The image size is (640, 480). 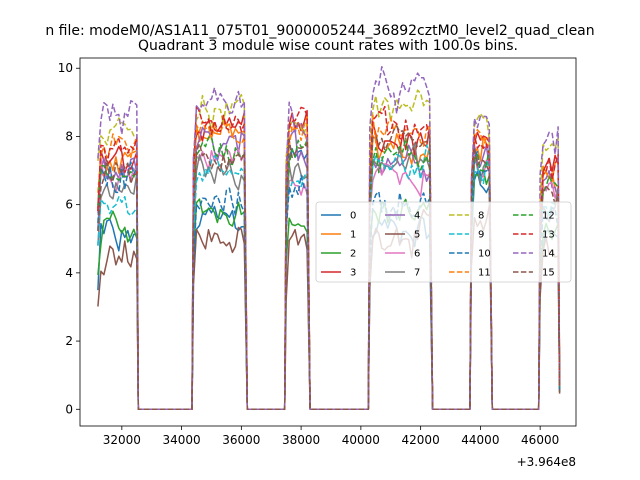 What do you see at coordinates (417, 254) in the screenshot?
I see `legend-label-6: 6` at bounding box center [417, 254].